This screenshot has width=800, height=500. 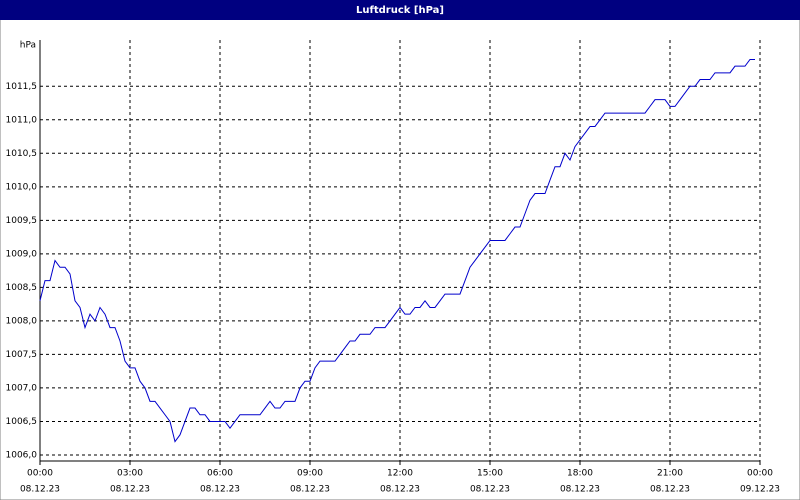 What do you see at coordinates (22, 254) in the screenshot?
I see `y-tick-label: 1009,0` at bounding box center [22, 254].